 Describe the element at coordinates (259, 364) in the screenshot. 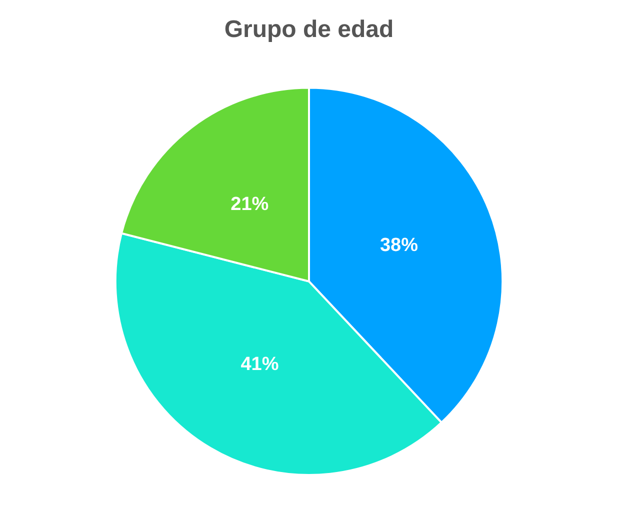

I see `data-label: 41%` at that location.